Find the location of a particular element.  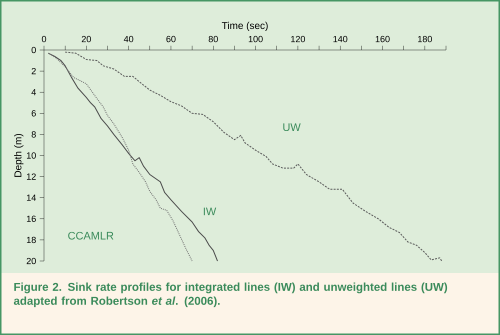

x-tick-label: 60 is located at coordinates (171, 39).